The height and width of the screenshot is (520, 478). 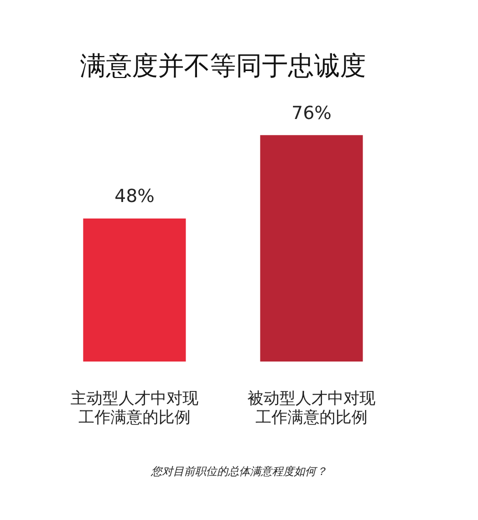 I want to click on data-label: 76%, so click(x=311, y=113).